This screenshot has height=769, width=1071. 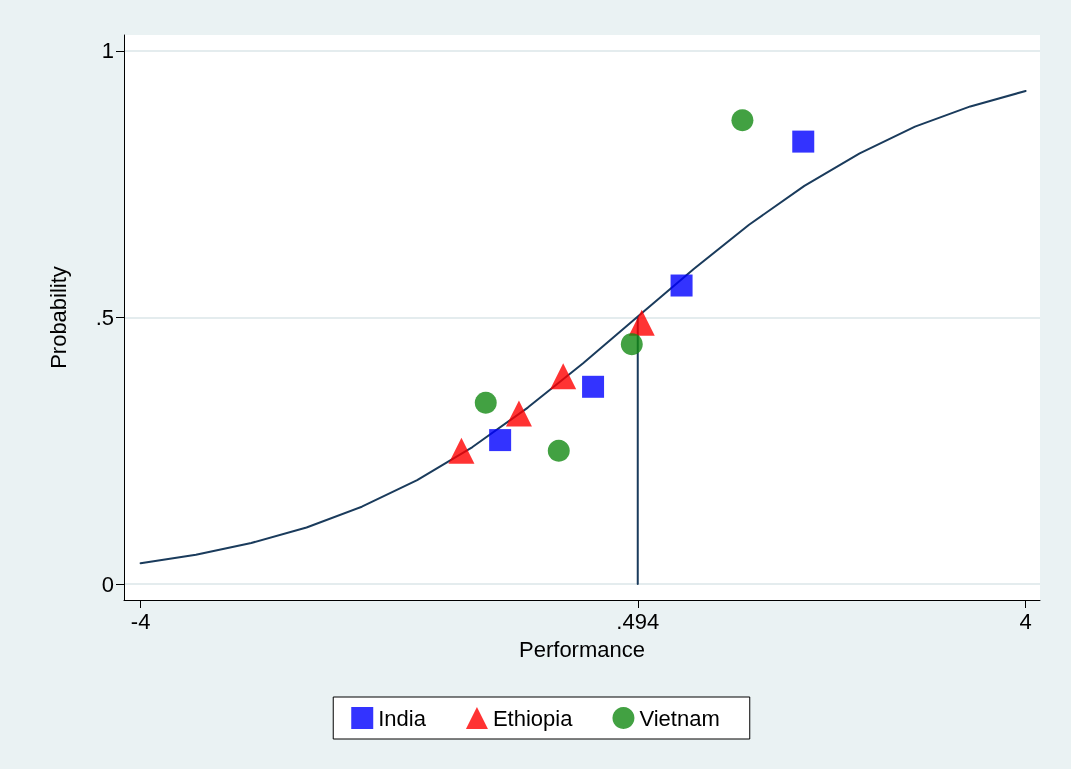 I want to click on y-axis-title: Probability, so click(x=58, y=317).